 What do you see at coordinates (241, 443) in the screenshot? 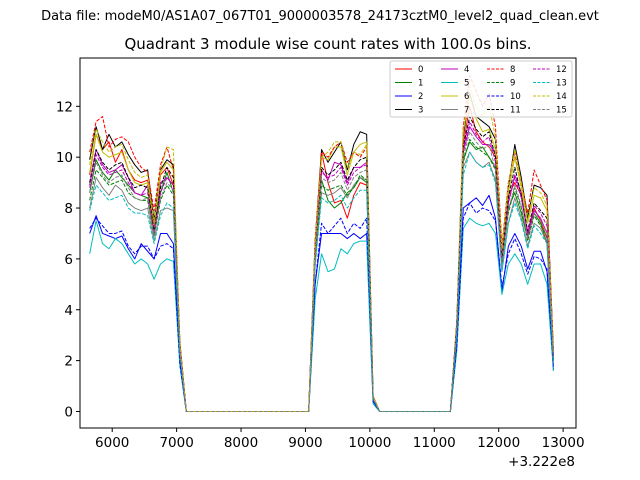
I see `x-tick-label: 8000` at bounding box center [241, 443].